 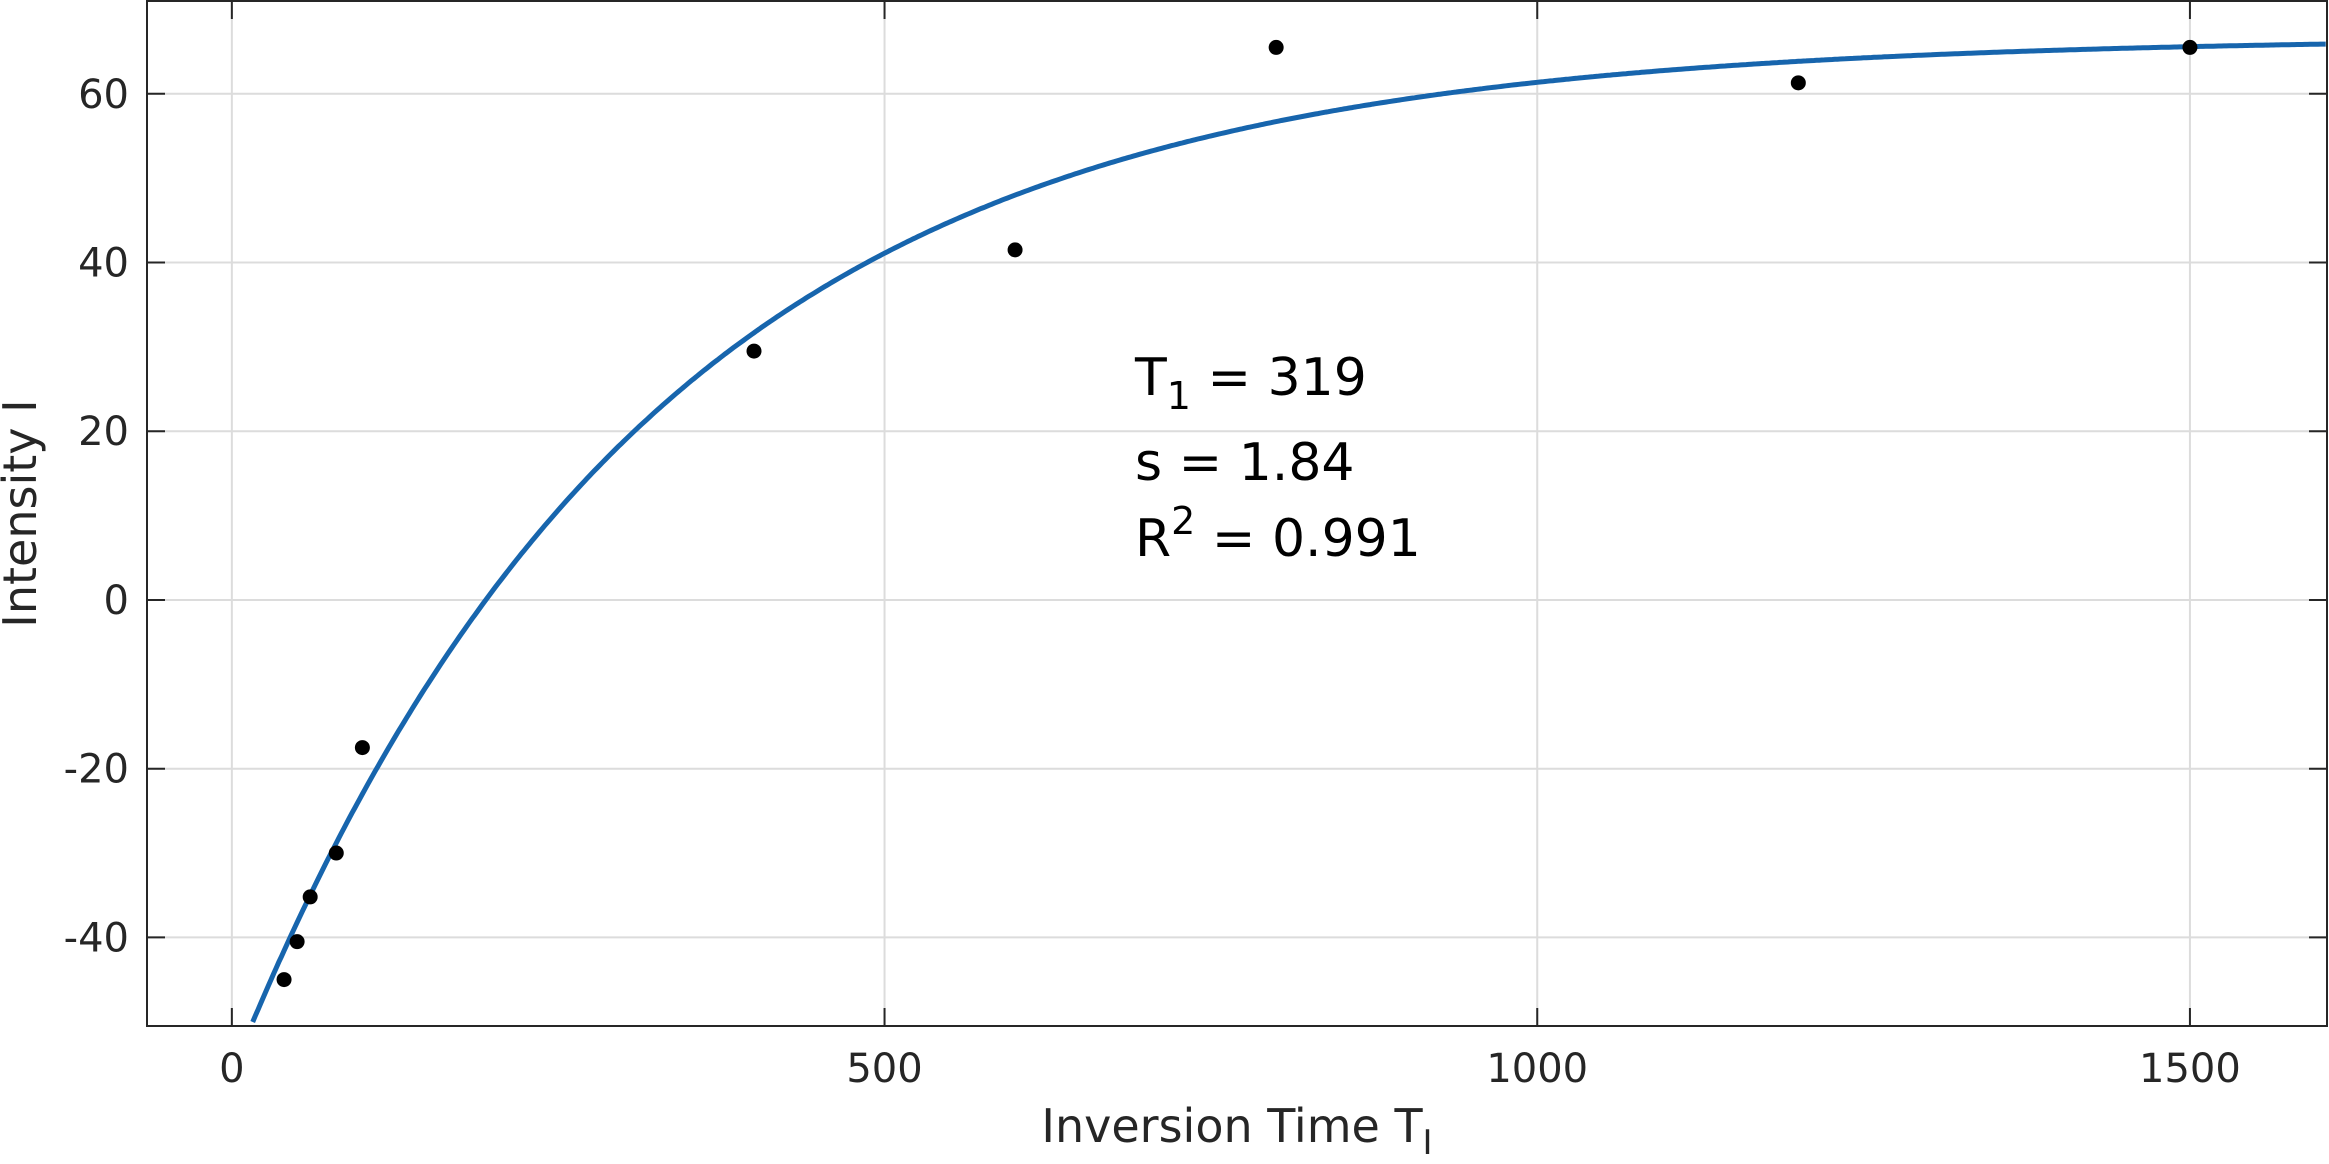 What do you see at coordinates (231, 1069) in the screenshot?
I see `x-tick-label: 0` at bounding box center [231, 1069].